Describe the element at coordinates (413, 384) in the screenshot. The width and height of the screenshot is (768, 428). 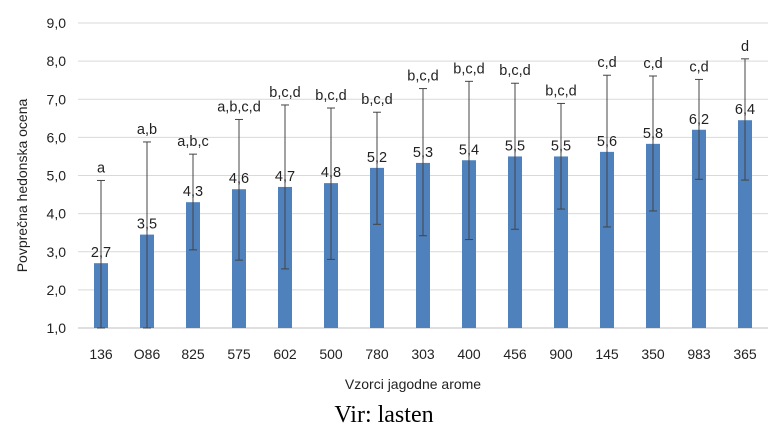
I see `x-axis-title: Vzorci jagodne arome` at that location.